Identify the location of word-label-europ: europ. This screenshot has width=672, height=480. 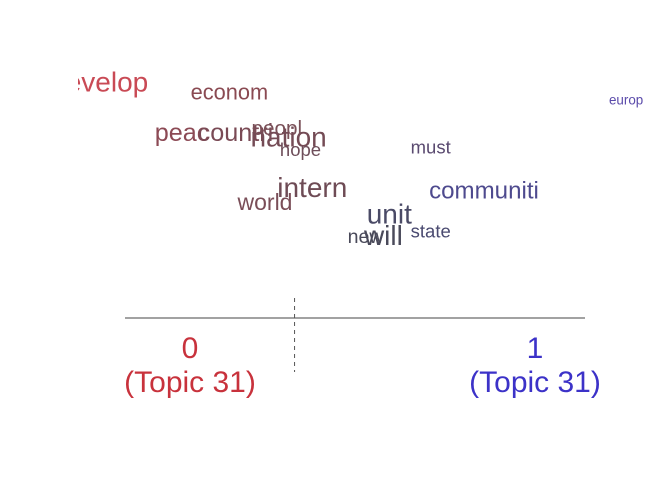
(626, 99).